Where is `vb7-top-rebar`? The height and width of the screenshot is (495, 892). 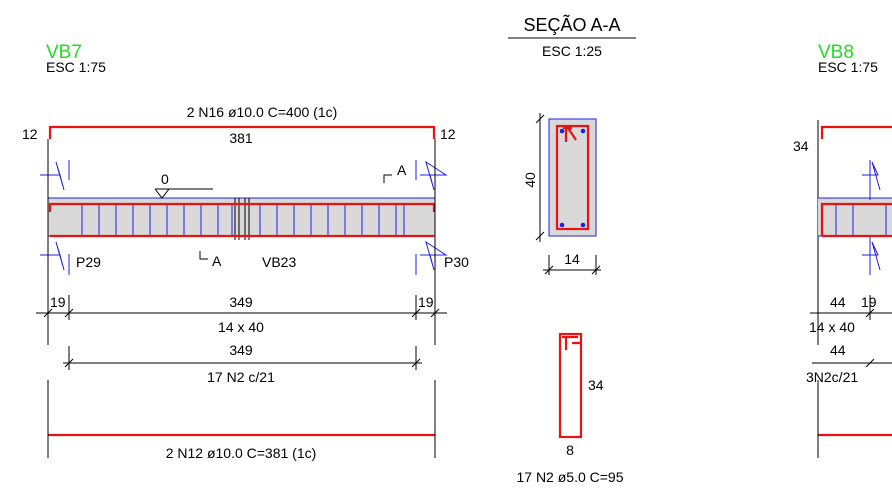
vb7-top-rebar is located at coordinates (242, 132).